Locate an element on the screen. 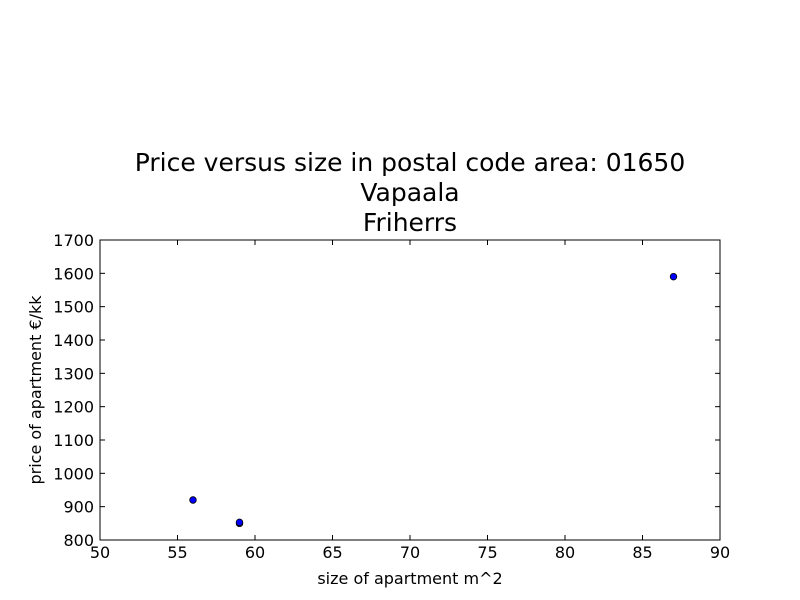 Image resolution: width=800 pixels, height=600 pixels. x-tick-label: 90 is located at coordinates (720, 552).